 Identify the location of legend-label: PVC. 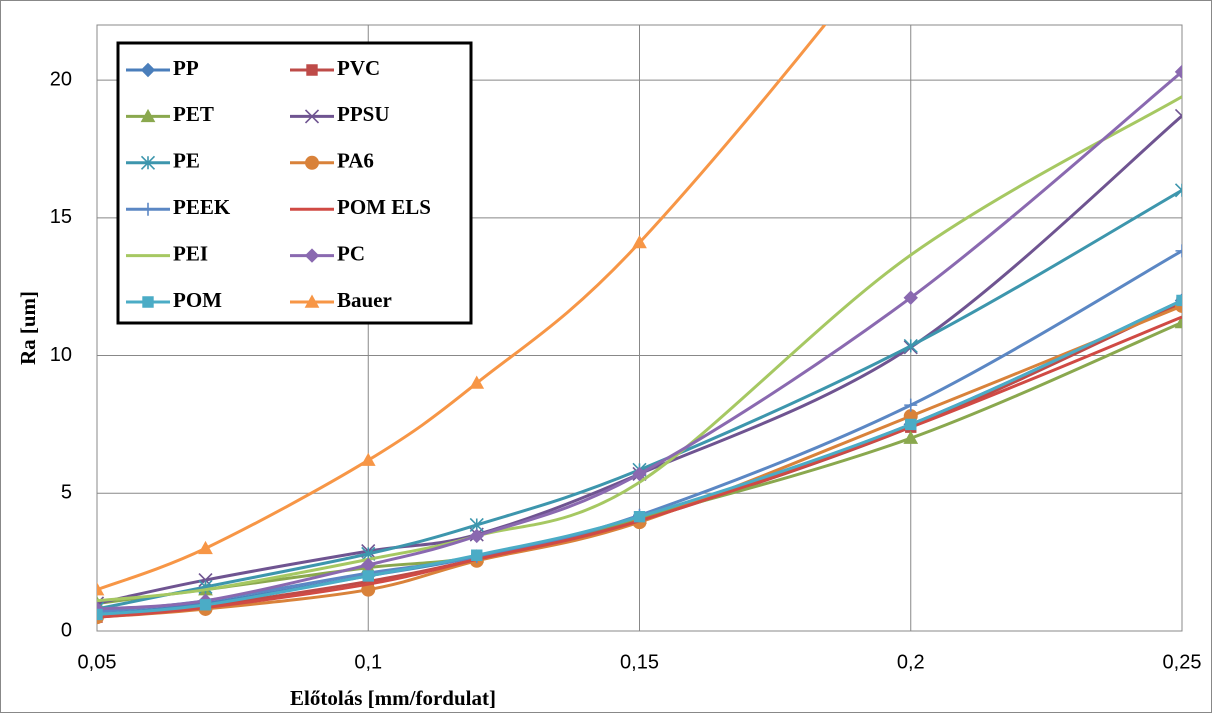
(358, 68).